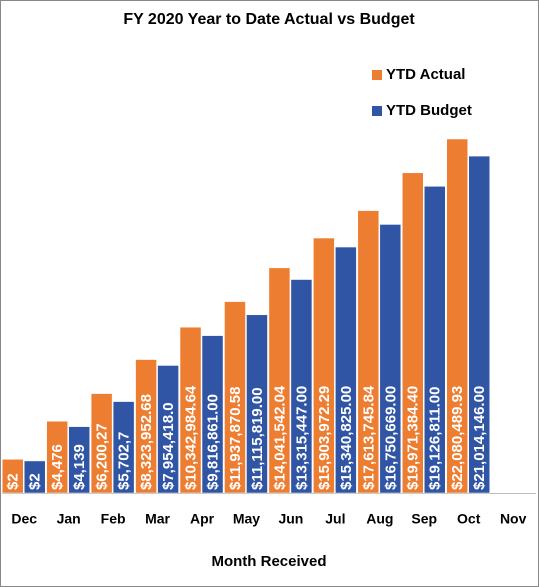 This screenshot has height=587, width=539. I want to click on x-tick-label: May, so click(246, 519).